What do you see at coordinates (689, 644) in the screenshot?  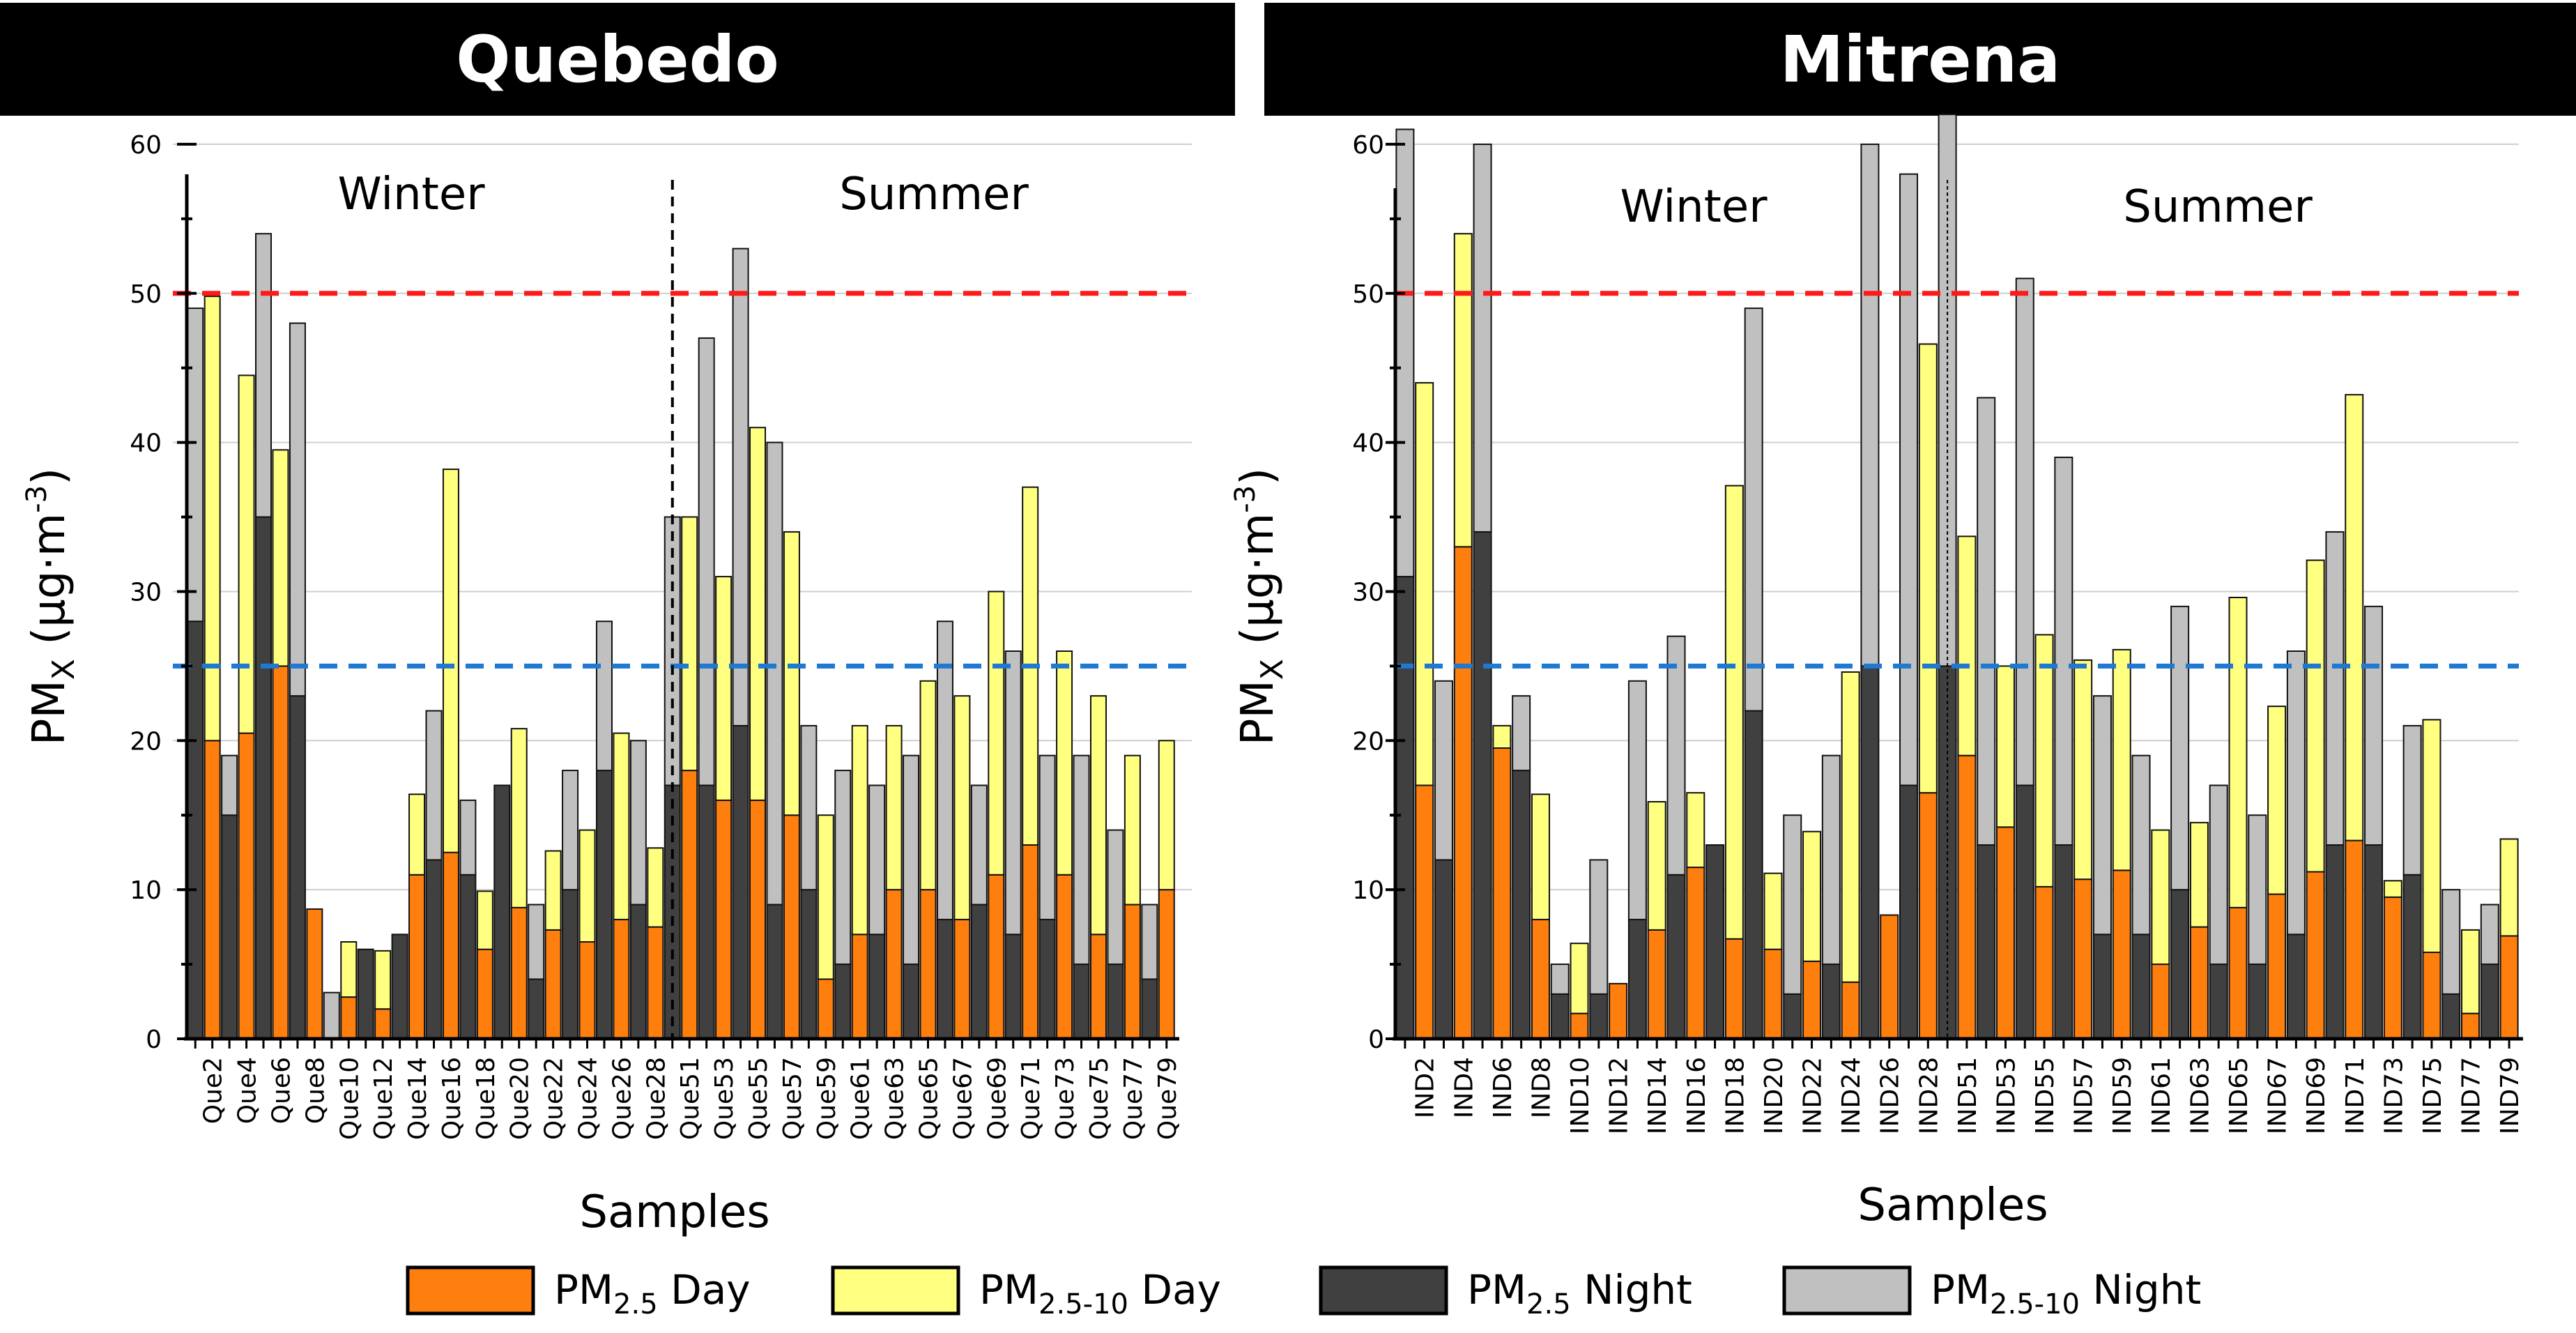 I see `quebedo-bar-pm2510-que51` at bounding box center [689, 644].